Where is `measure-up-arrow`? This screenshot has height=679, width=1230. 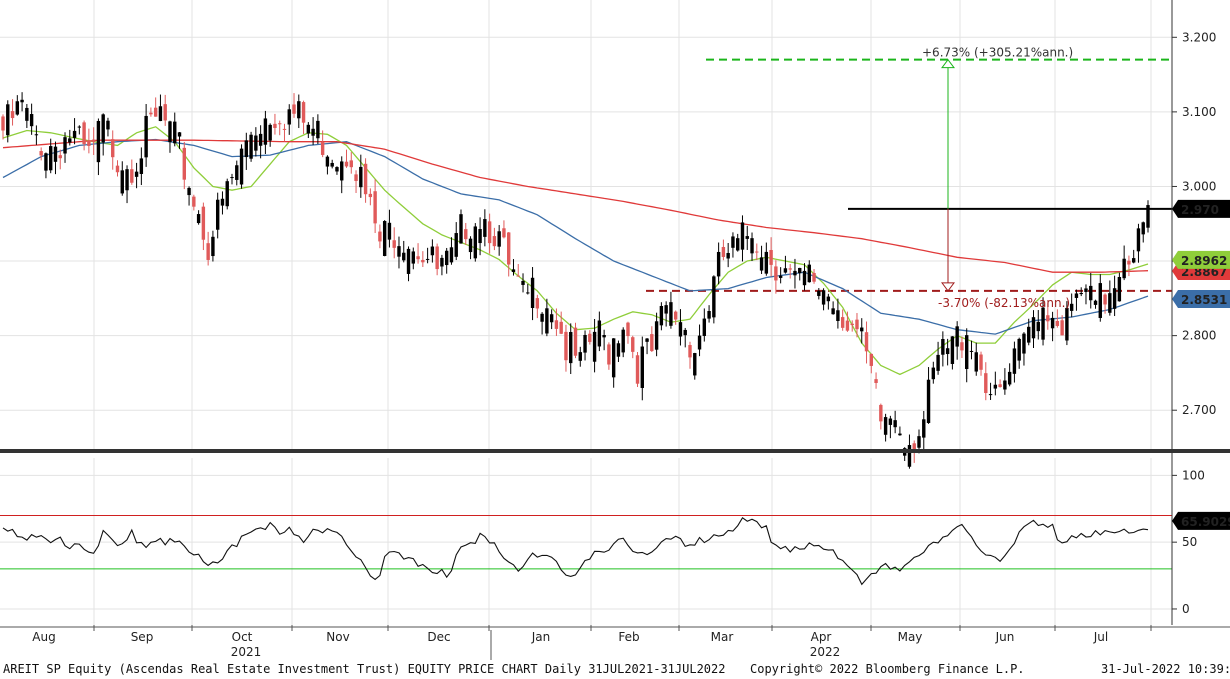
measure-up-arrow is located at coordinates (948, 63).